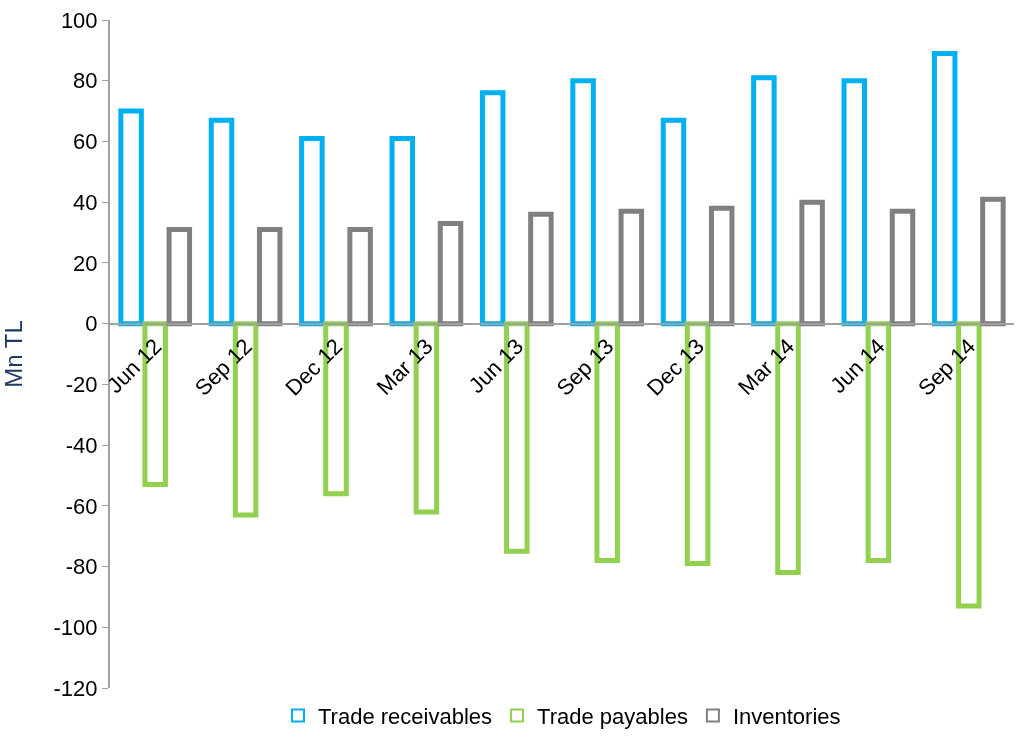  What do you see at coordinates (75, 688) in the screenshot?
I see `y-tick-label: -120` at bounding box center [75, 688].